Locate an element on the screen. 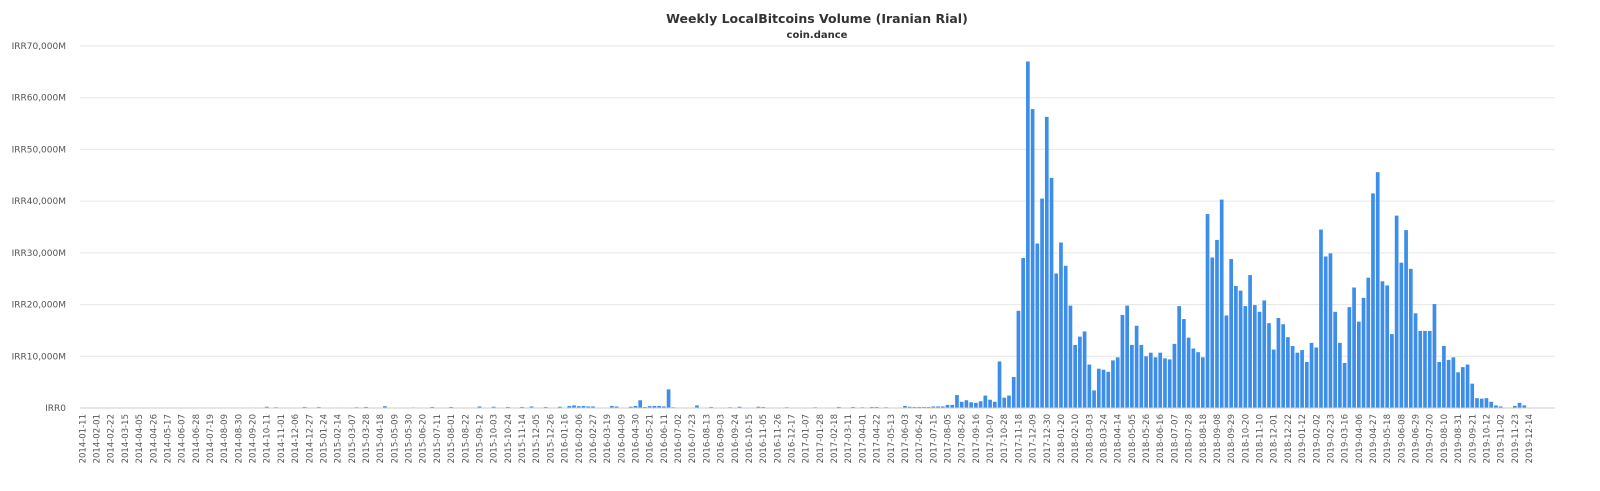  x-tick-label: 2017-04-01 is located at coordinates (863, 438).